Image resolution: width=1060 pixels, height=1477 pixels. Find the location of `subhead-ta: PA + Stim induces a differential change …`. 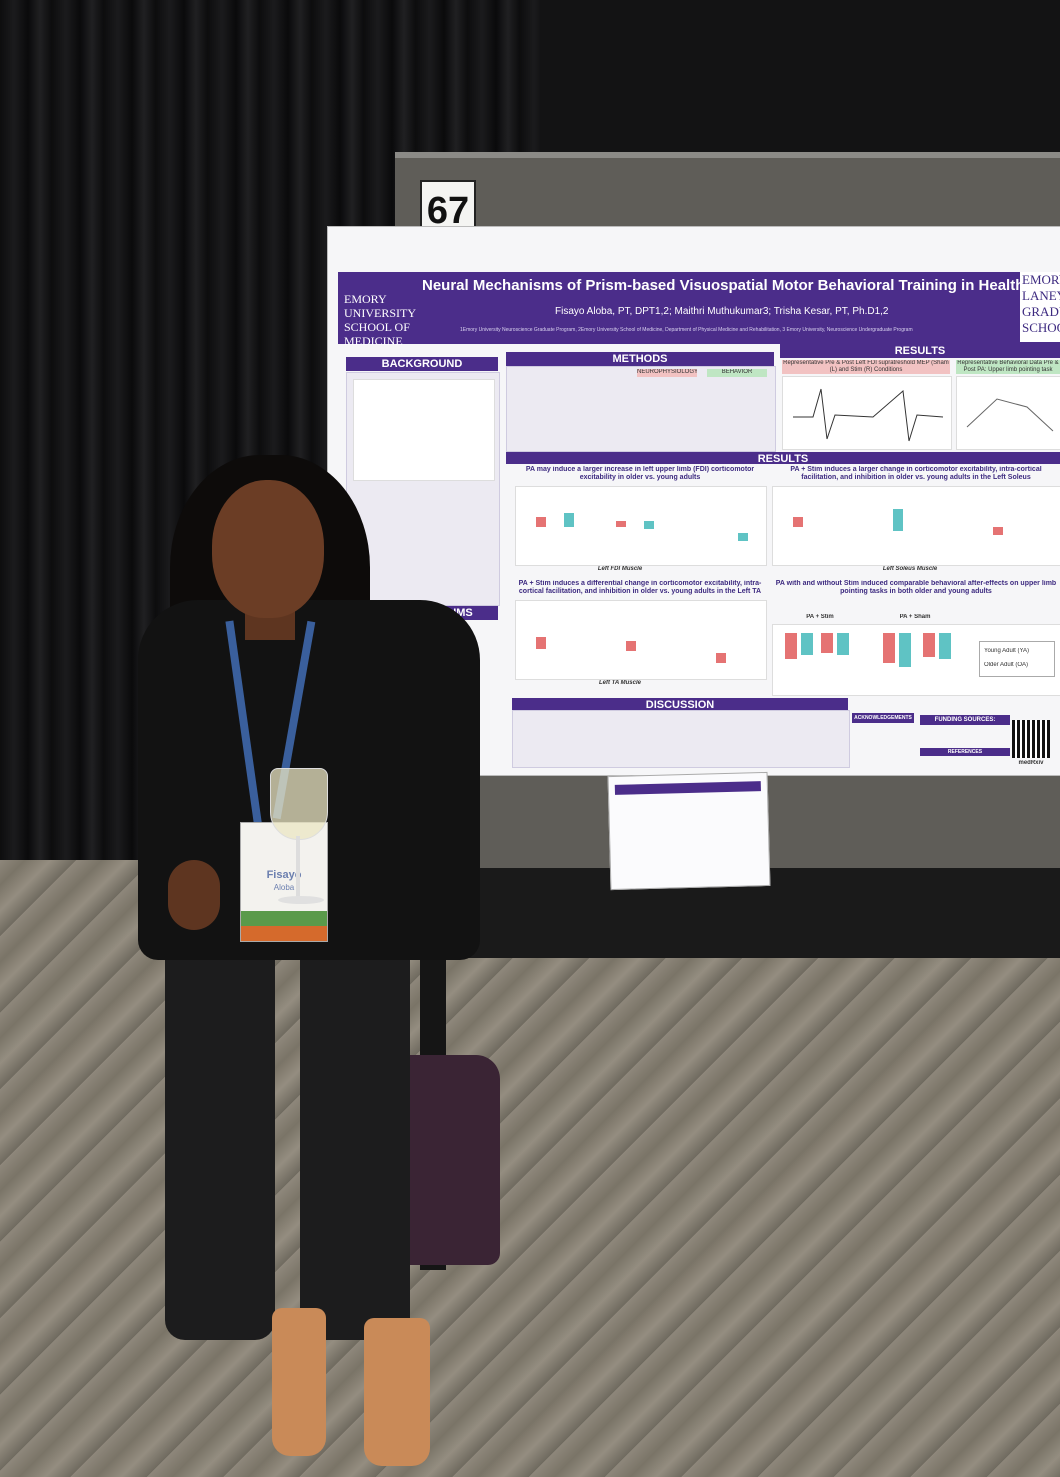

subhead-ta: PA + Stim induces a differential change … is located at coordinates (640, 587).